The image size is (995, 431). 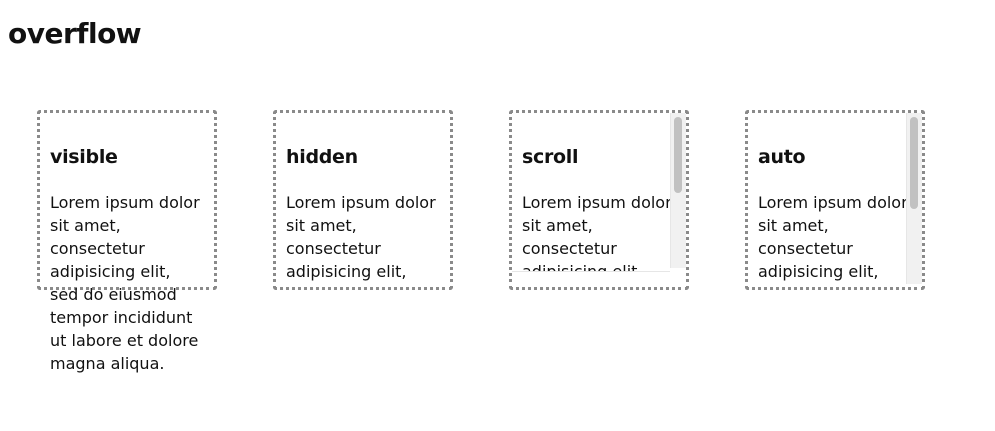 I want to click on box-heading-hidden: hidden, so click(x=322, y=157).